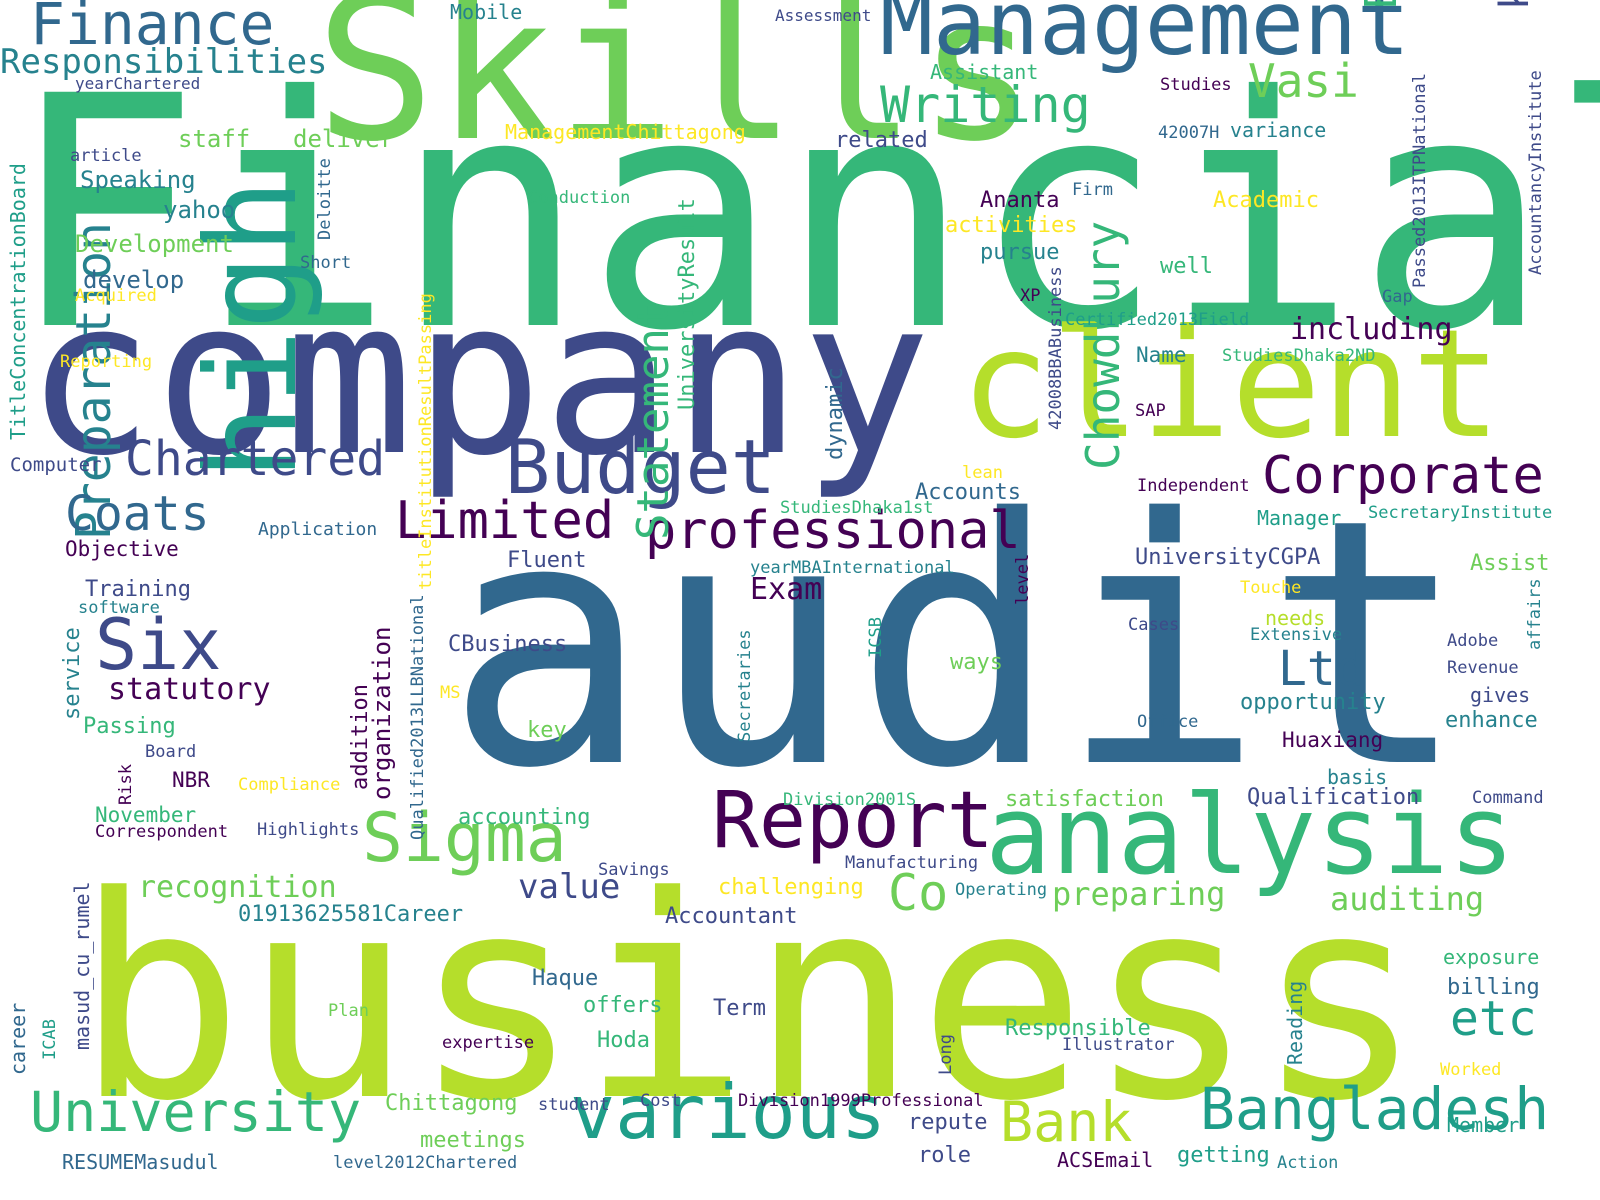  Describe the element at coordinates (547, 730) in the screenshot. I see `word: key` at that location.